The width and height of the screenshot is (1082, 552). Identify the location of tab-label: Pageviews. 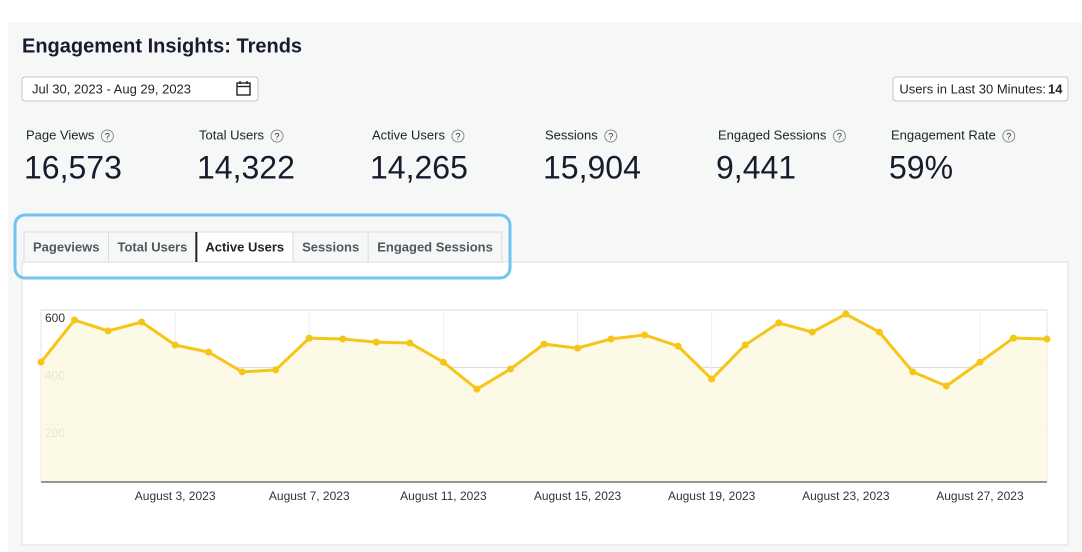
(66, 246).